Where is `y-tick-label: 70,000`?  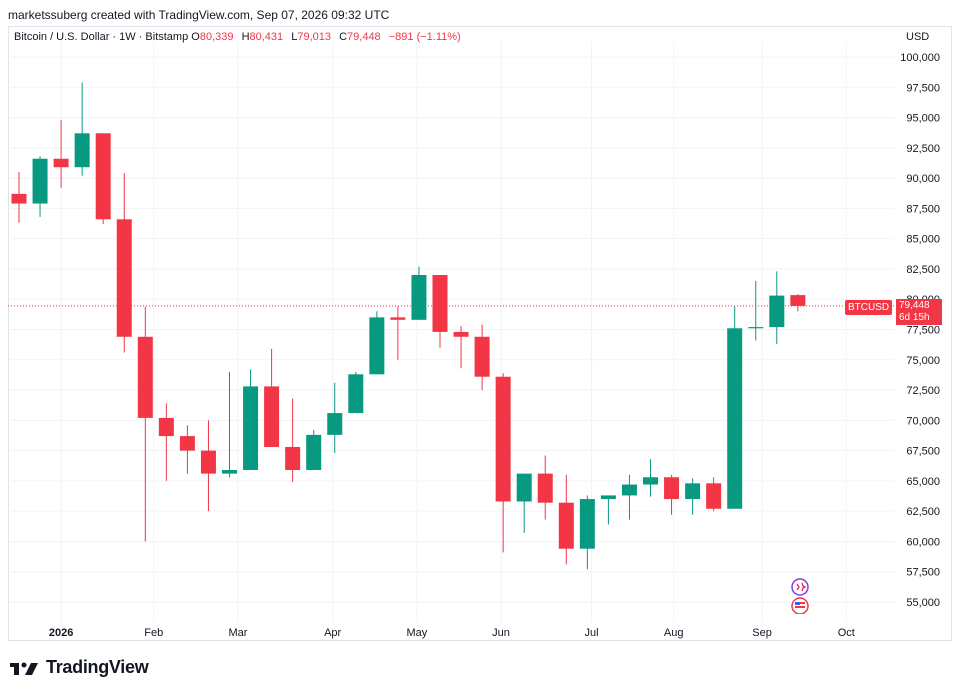 y-tick-label: 70,000 is located at coordinates (923, 421).